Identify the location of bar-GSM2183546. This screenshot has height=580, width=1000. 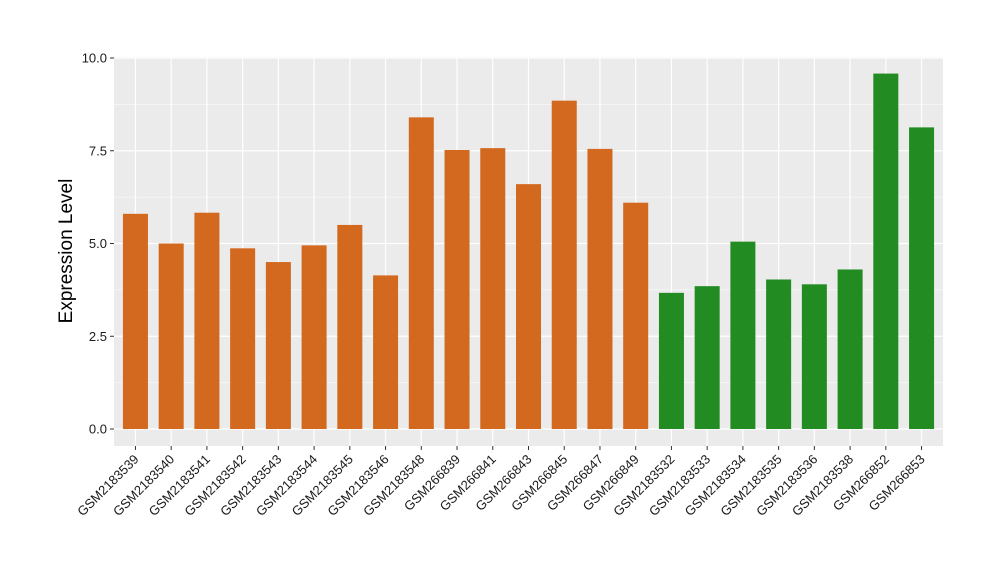
(386, 352).